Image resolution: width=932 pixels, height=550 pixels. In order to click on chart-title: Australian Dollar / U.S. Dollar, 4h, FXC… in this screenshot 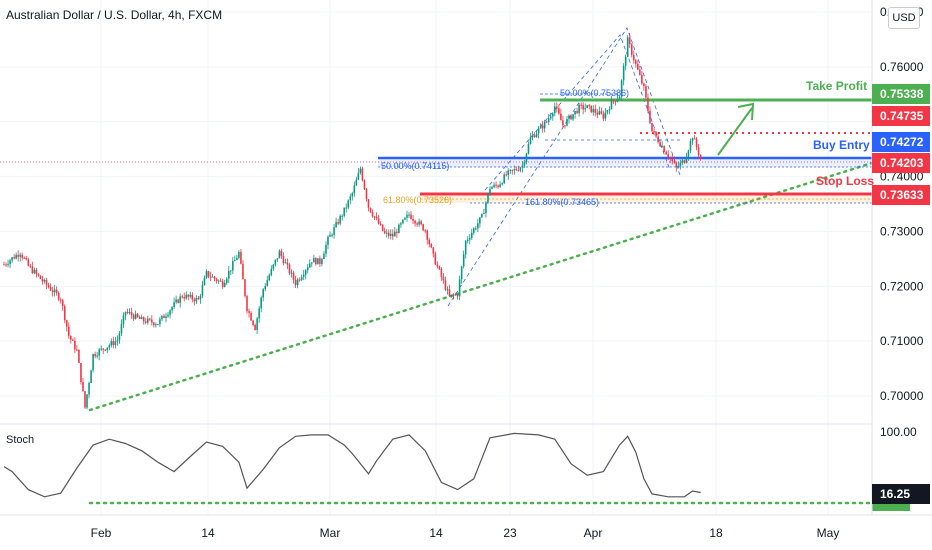, I will do `click(114, 15)`.